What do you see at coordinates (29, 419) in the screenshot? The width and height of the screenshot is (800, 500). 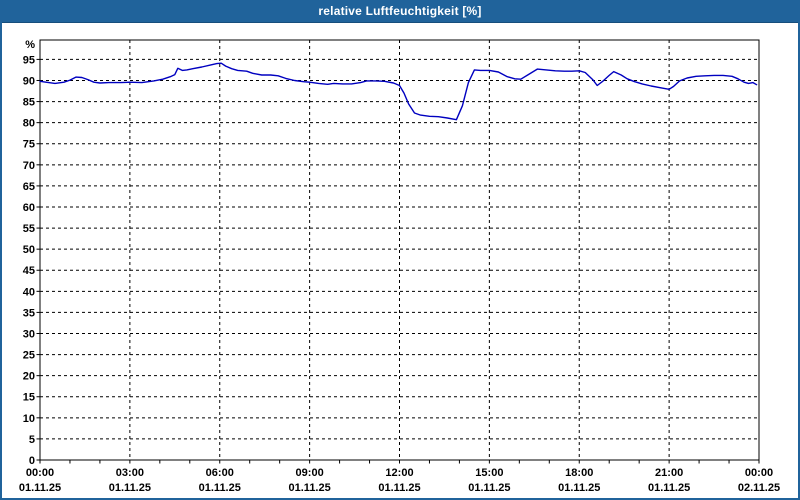 I see `svg-text: 10` at bounding box center [29, 419].